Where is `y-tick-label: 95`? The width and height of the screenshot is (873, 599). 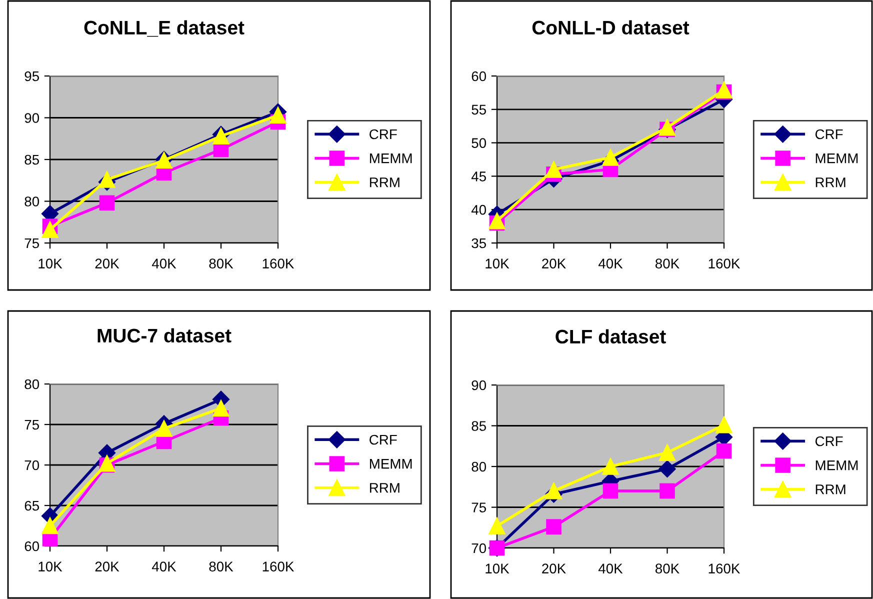
y-tick-label: 95 is located at coordinates (32, 76).